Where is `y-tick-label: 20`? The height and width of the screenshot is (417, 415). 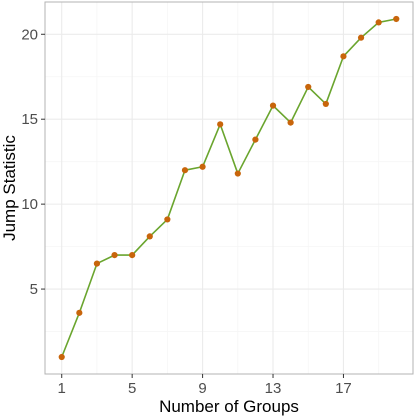 y-tick-label: 20 is located at coordinates (29, 34).